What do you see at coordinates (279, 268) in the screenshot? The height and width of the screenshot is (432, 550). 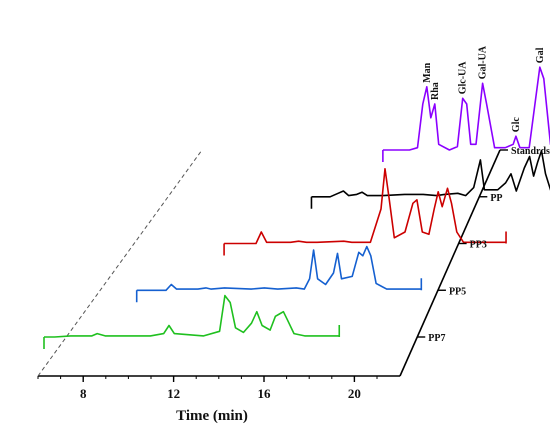 I see `series-line-pp5` at bounding box center [279, 268].